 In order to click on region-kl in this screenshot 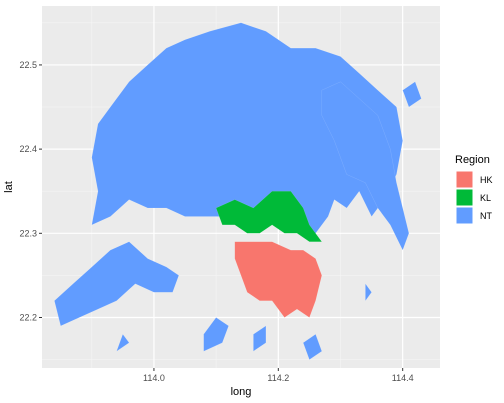, I will do `click(269, 216)`.